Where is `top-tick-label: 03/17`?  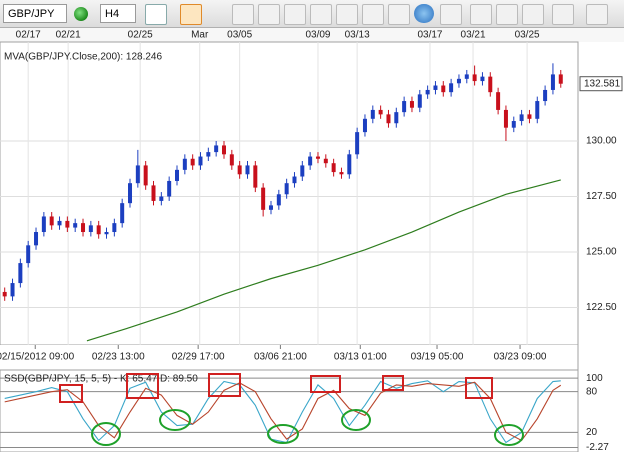 top-tick-label: 03/17 is located at coordinates (429, 35).